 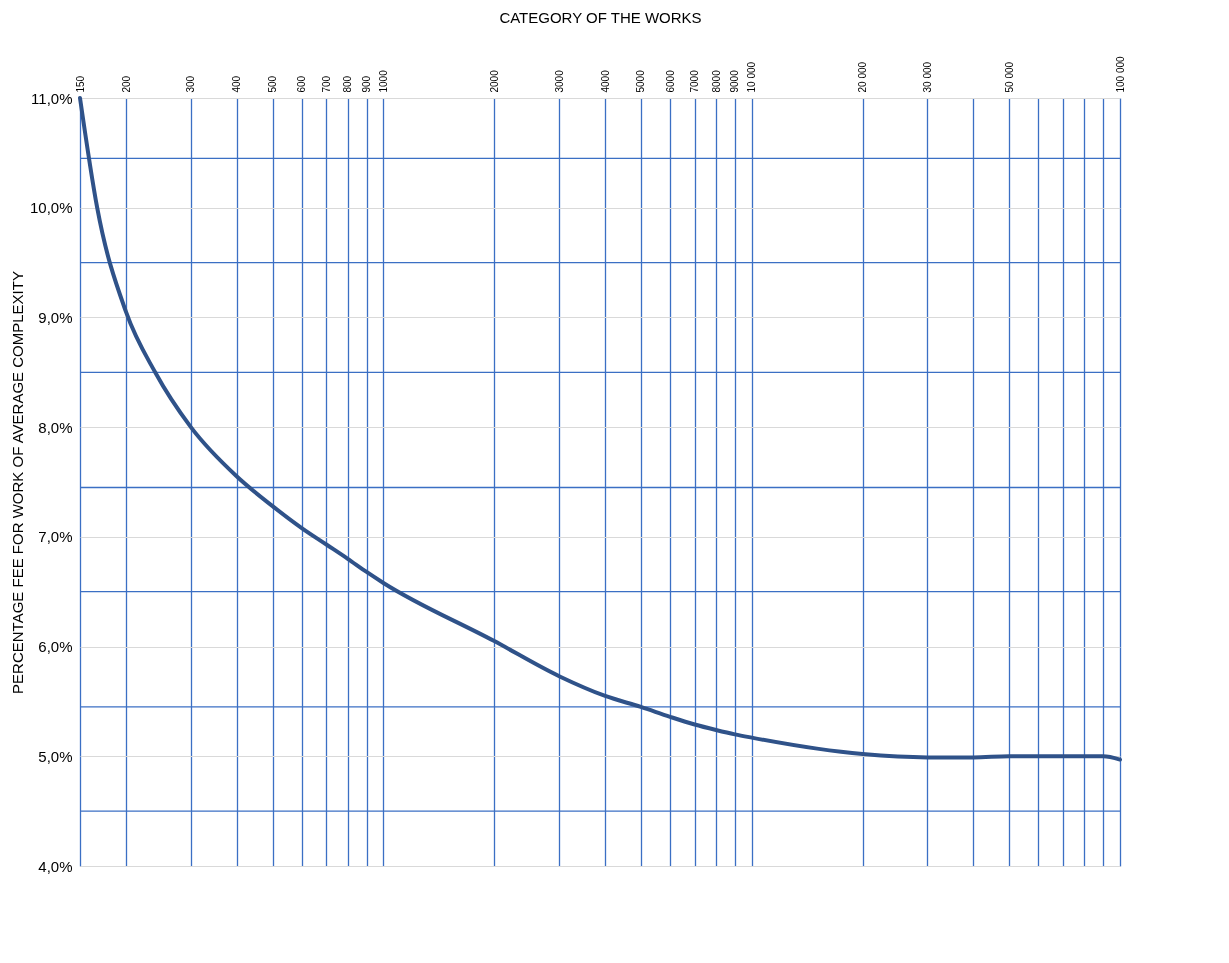 I want to click on x-tick-label: 700, so click(x=326, y=84).